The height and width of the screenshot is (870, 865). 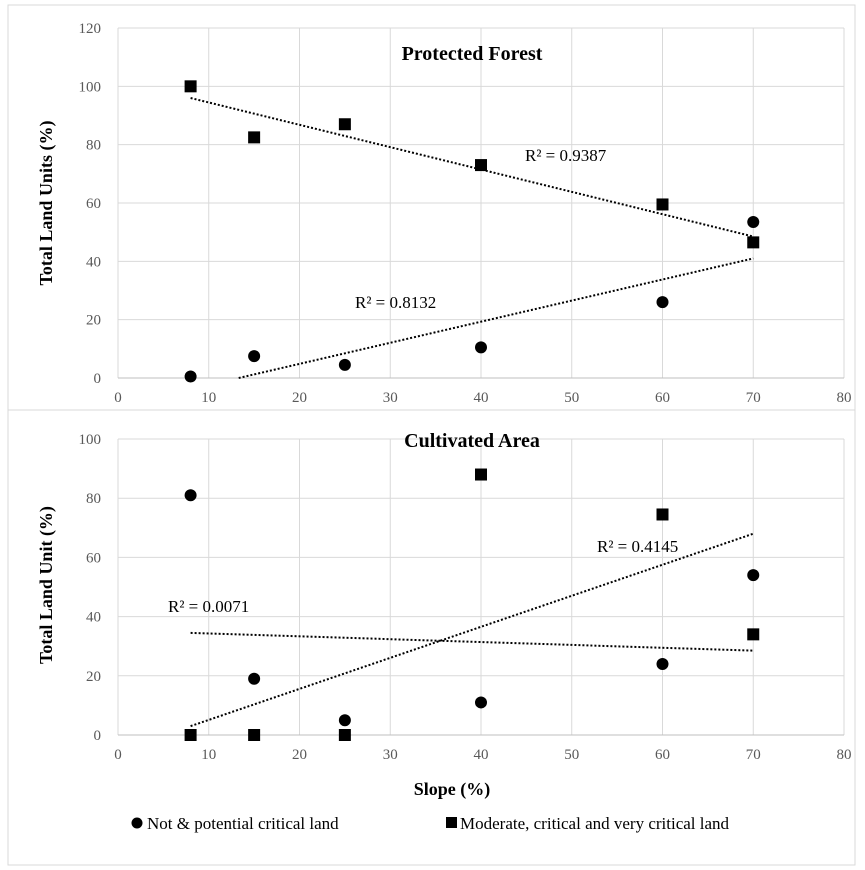 I want to click on y-tick-label: 120, so click(x=90, y=29).